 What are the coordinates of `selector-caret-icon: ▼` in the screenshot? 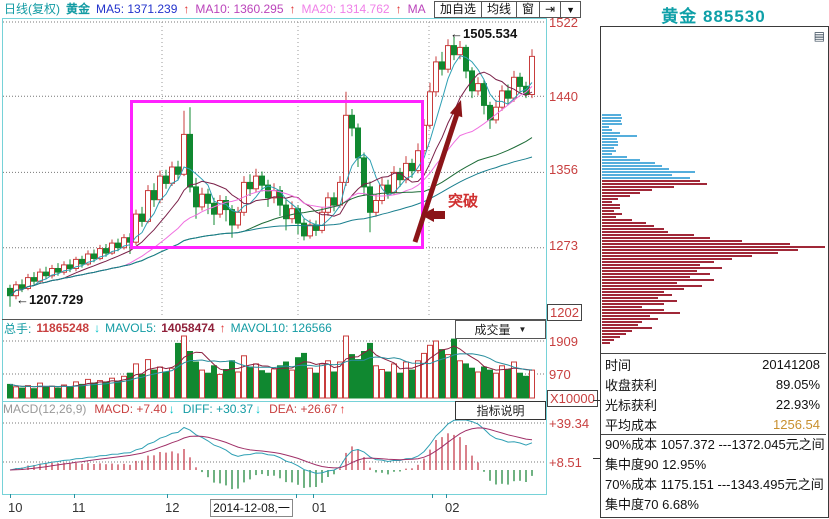 It's located at (522, 329).